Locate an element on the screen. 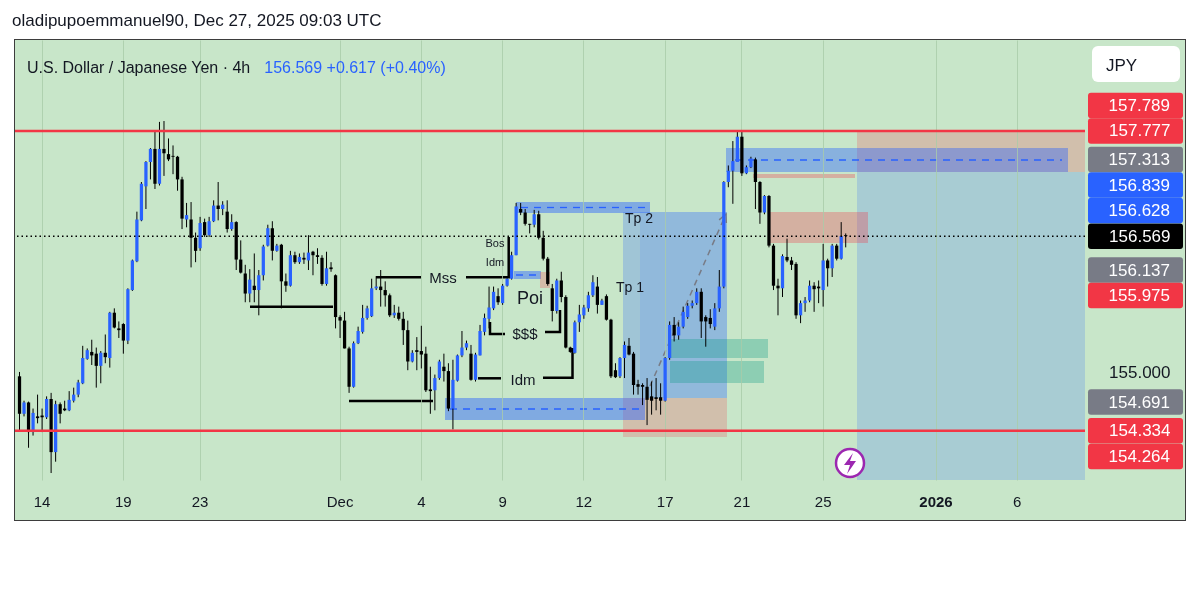  y-tick-label: 156.569 is located at coordinates (1140, 236).